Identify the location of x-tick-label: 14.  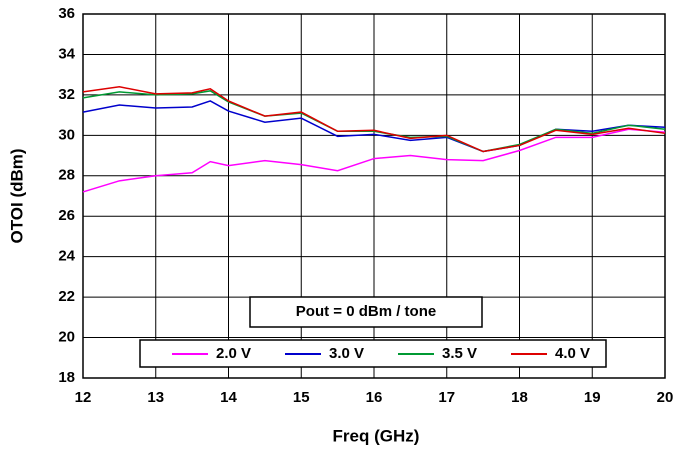
(228, 397).